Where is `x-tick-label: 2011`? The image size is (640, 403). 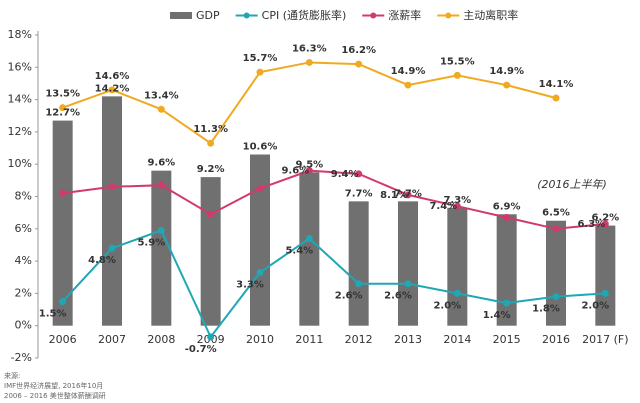
x-tick-label: 2011 is located at coordinates (309, 339).